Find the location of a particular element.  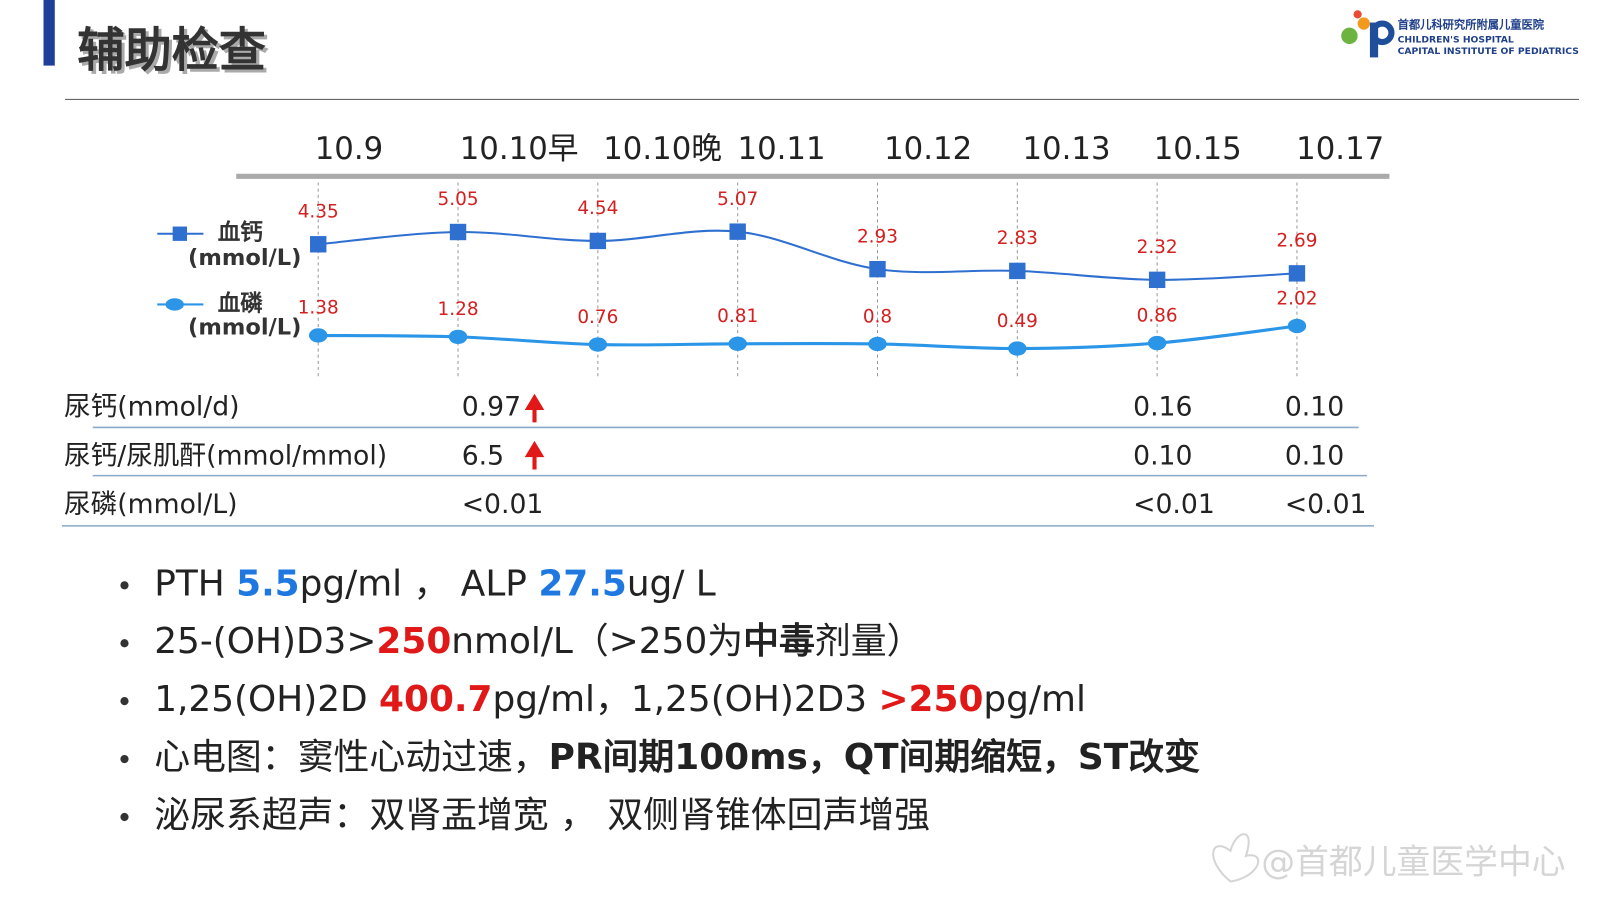

bullet-text: 心电图：窦性心动过速，PR间期100ms，QT间期缩短，ST改变 is located at coordinates (677, 757).